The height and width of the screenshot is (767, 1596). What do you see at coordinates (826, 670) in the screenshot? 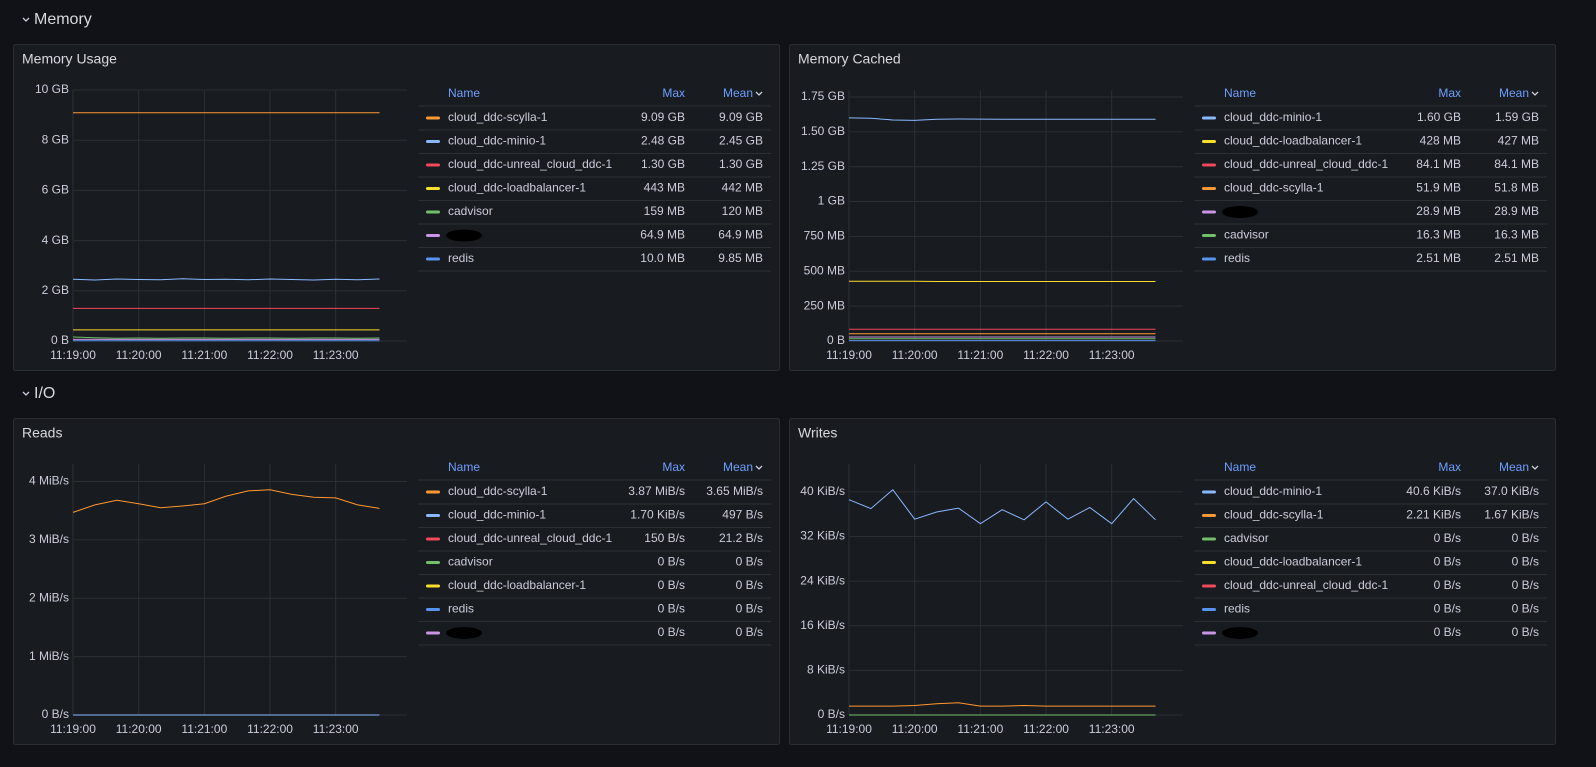
I see `y-tick-label: 8 KiB/s` at bounding box center [826, 670].